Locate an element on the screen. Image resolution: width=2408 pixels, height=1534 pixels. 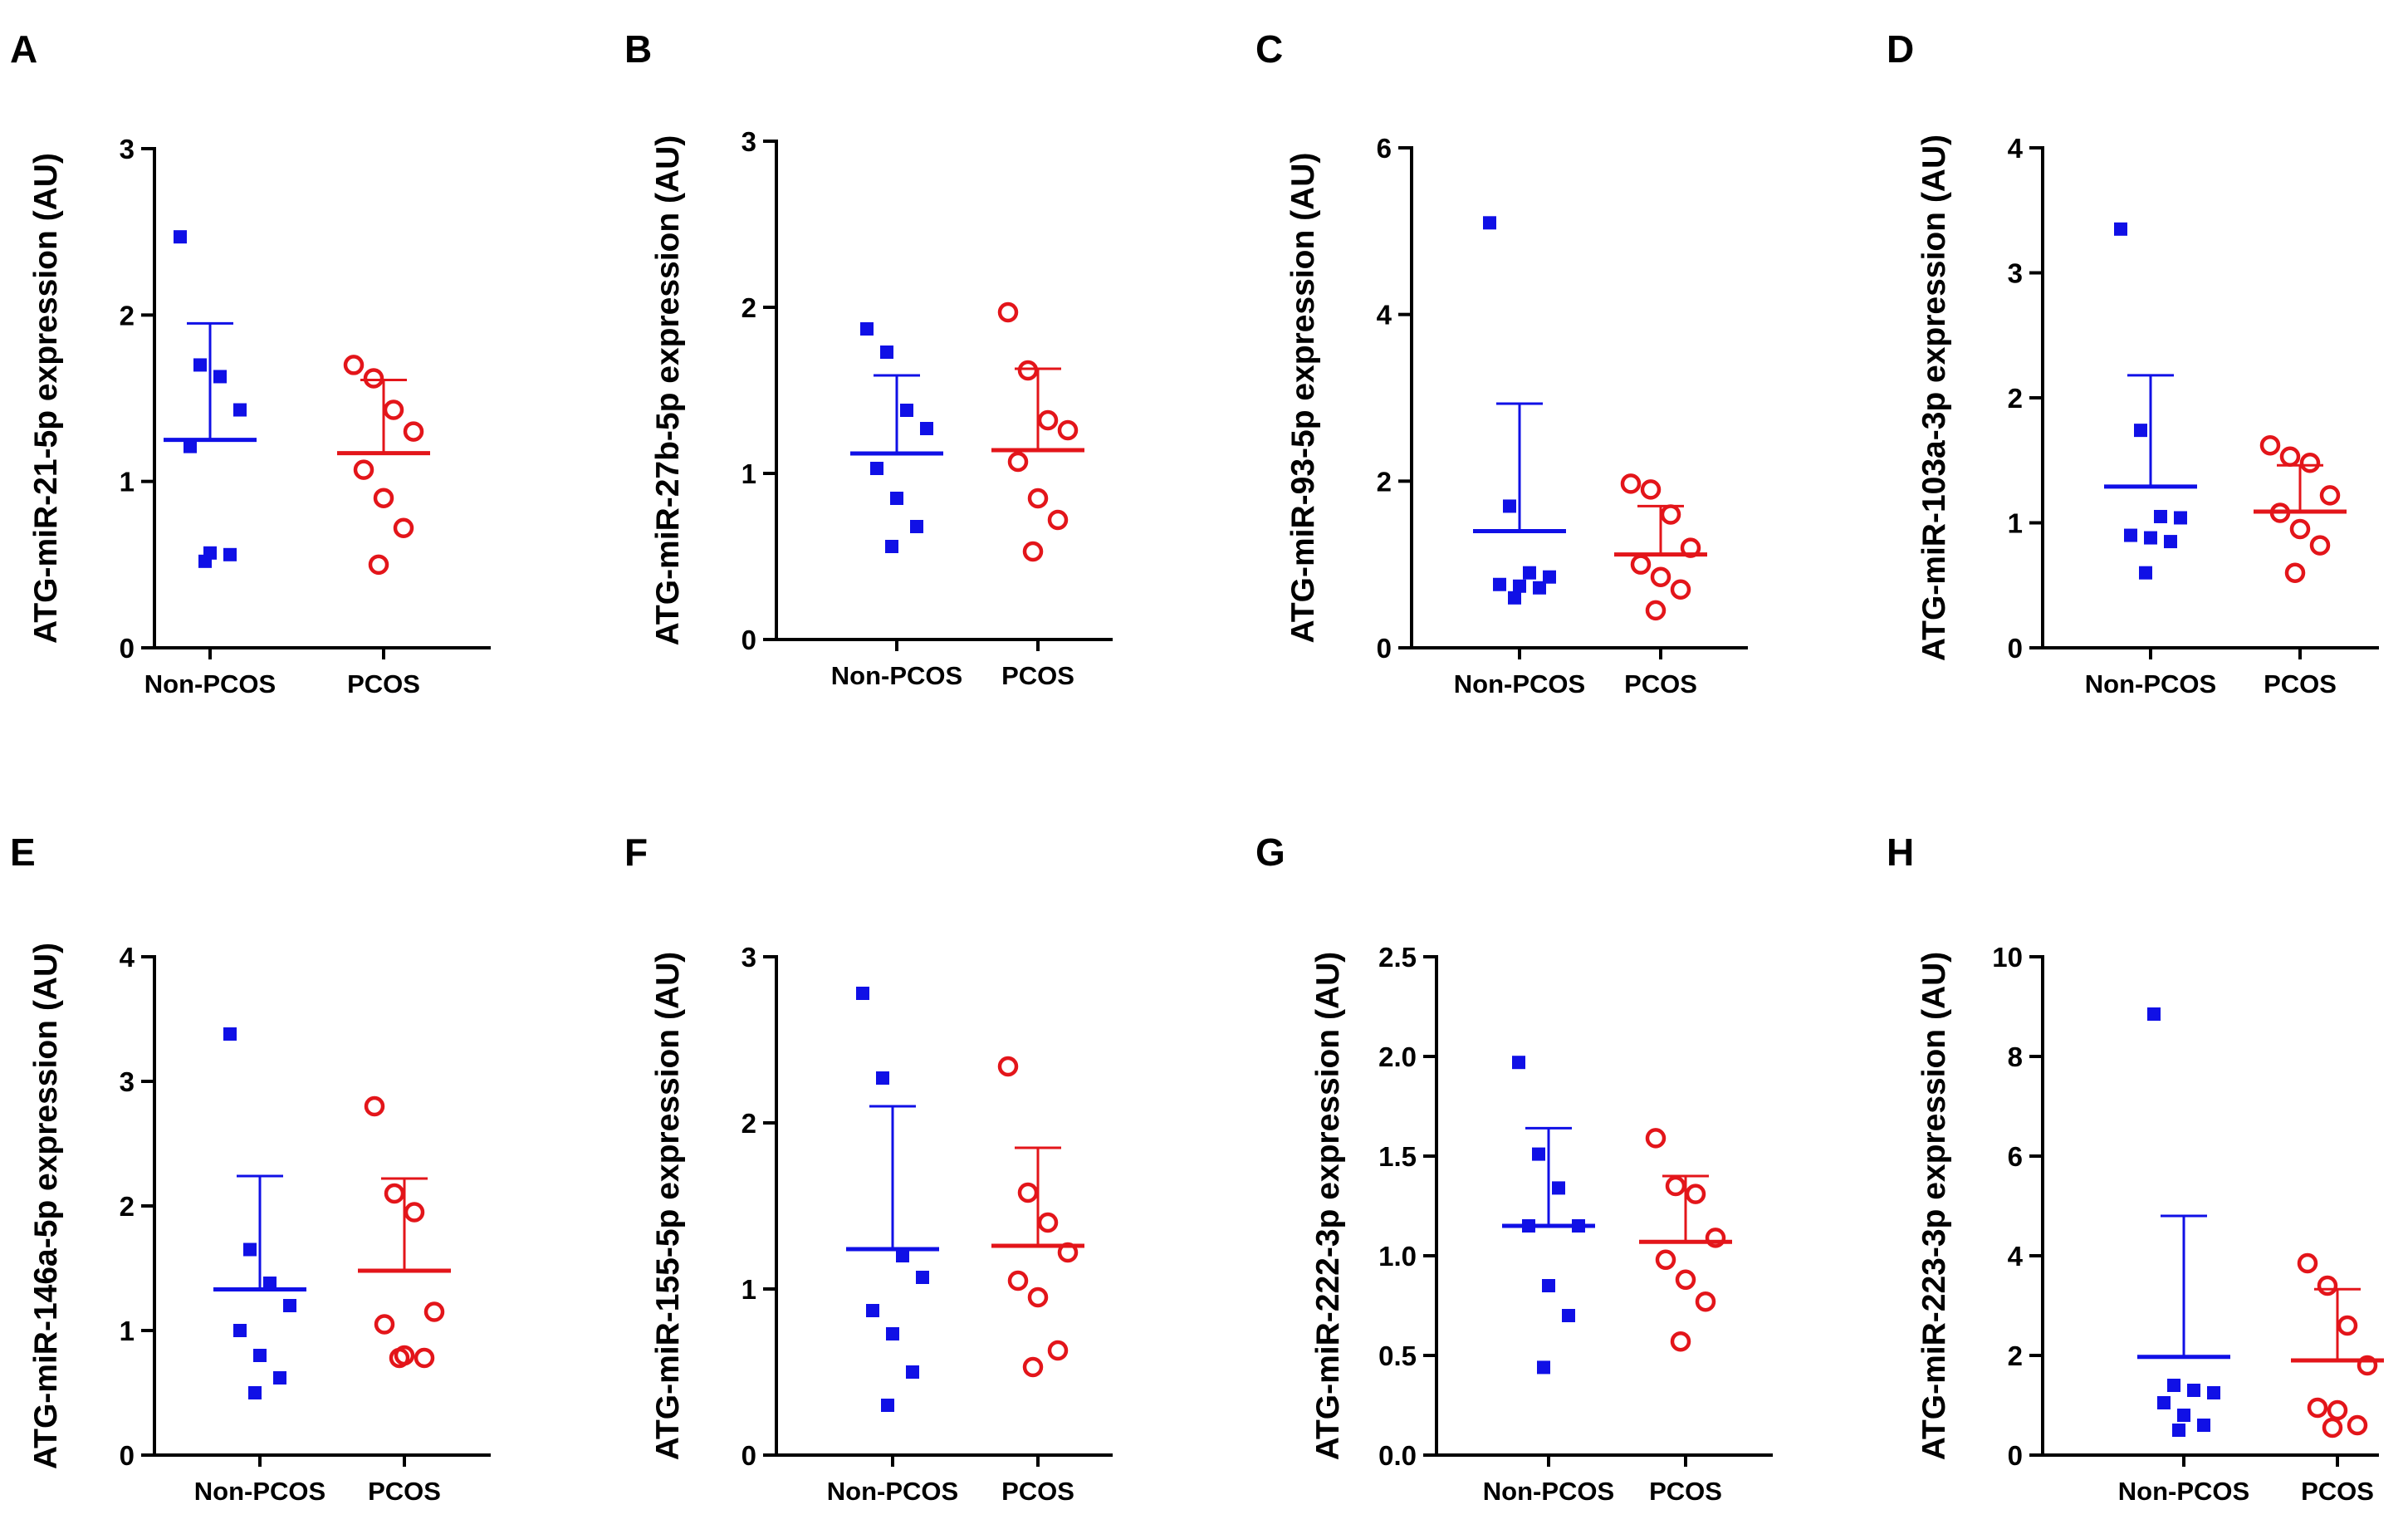
y-tick-label: 1.0 is located at coordinates (1397, 1256).